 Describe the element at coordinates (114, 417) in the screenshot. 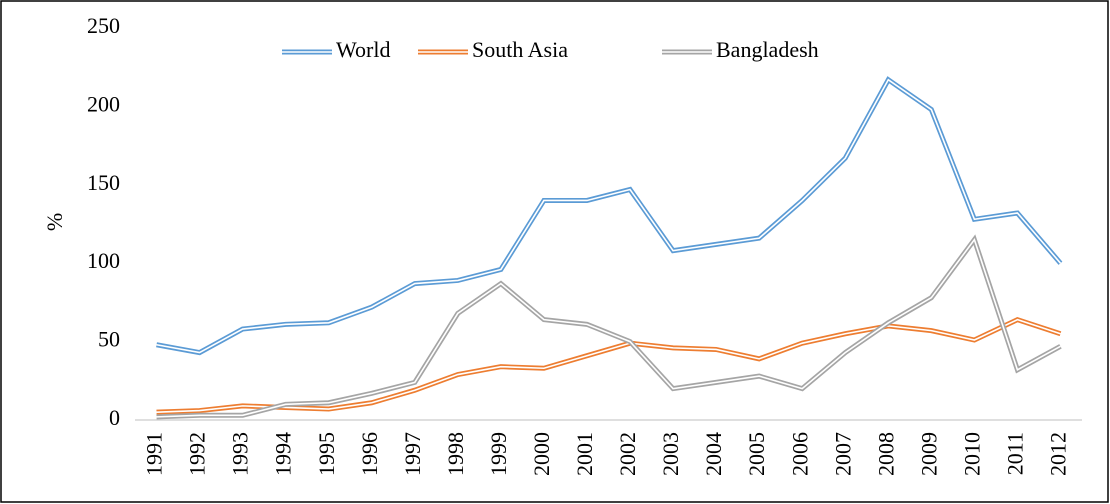

I see `y-tick-label: 0` at that location.